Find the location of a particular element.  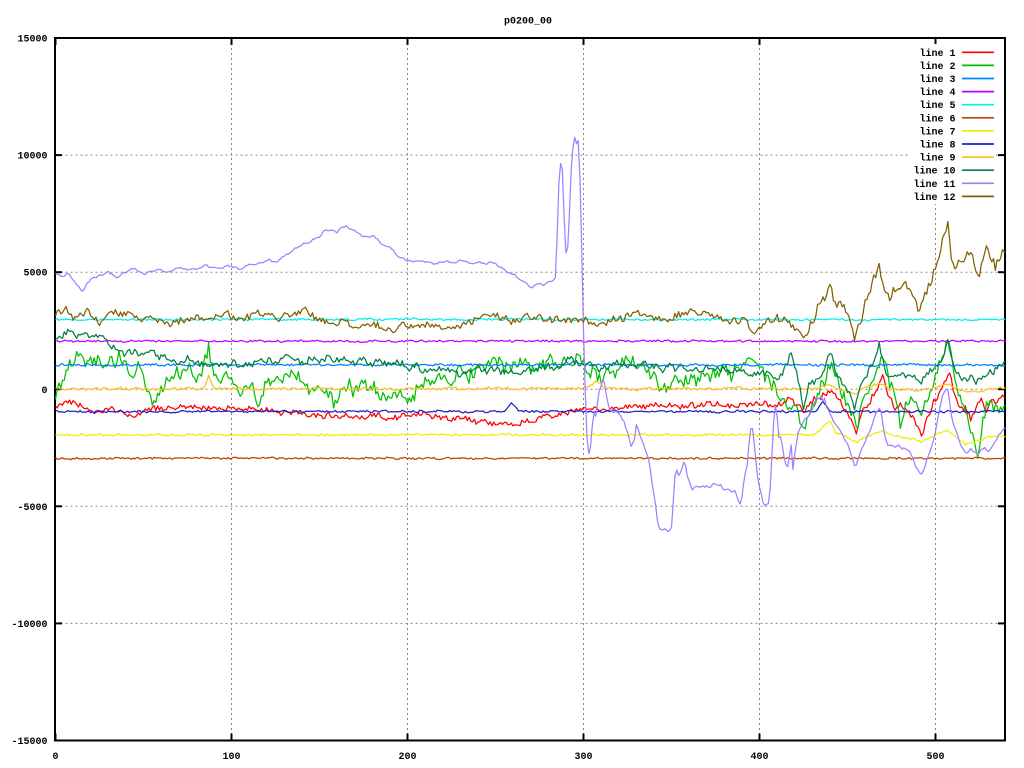

svg-text: line 11 is located at coordinates (934, 185).